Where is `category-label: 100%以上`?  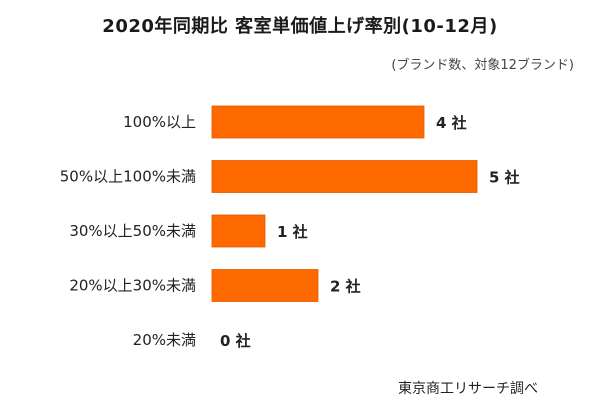
category-label: 100%以上 is located at coordinates (159, 122).